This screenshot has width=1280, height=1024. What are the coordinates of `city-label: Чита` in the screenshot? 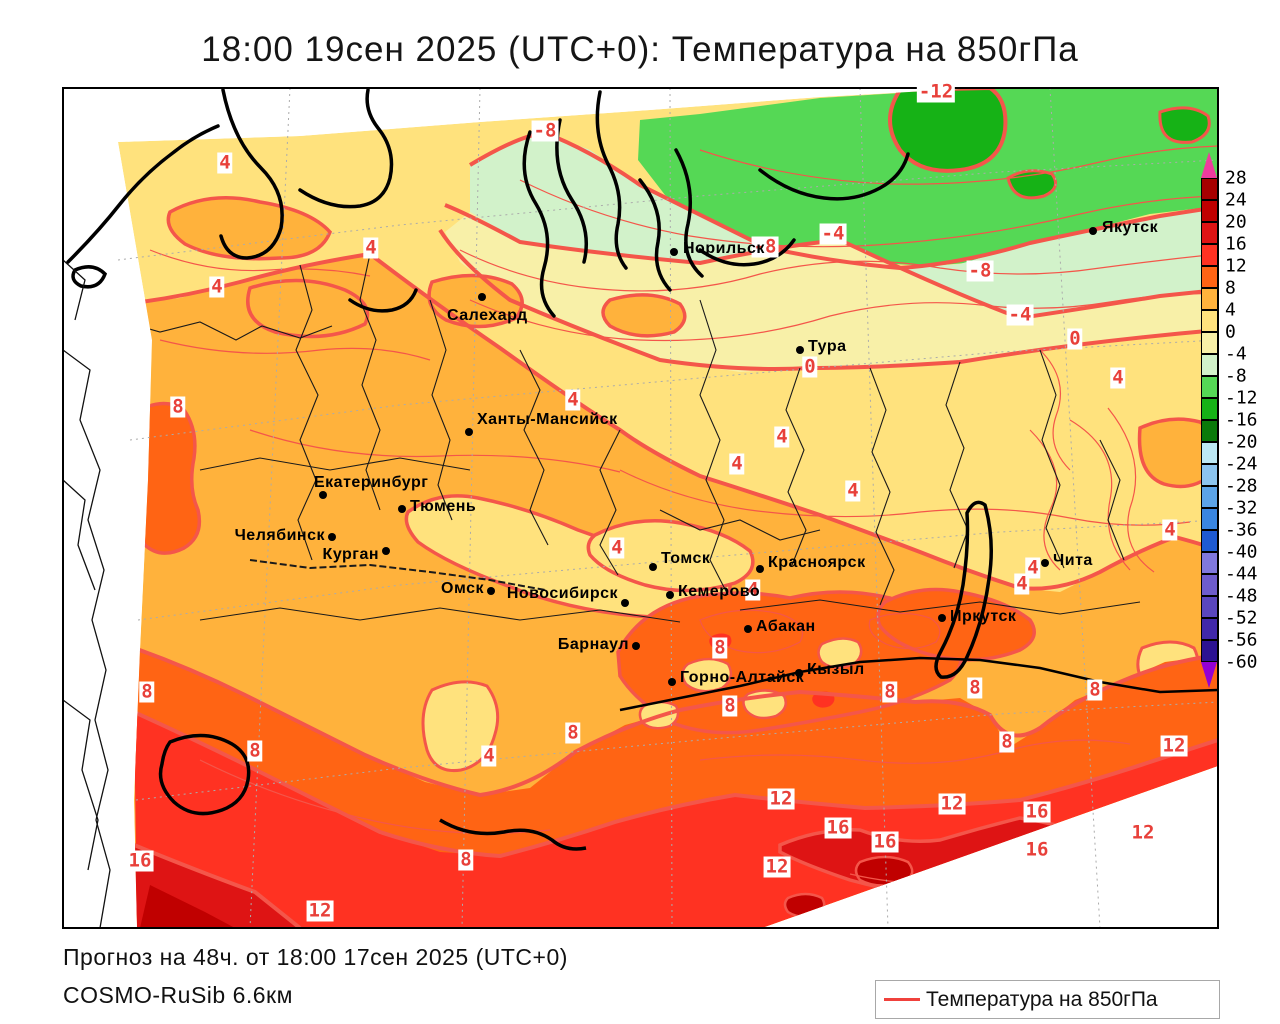 It's located at (1073, 560).